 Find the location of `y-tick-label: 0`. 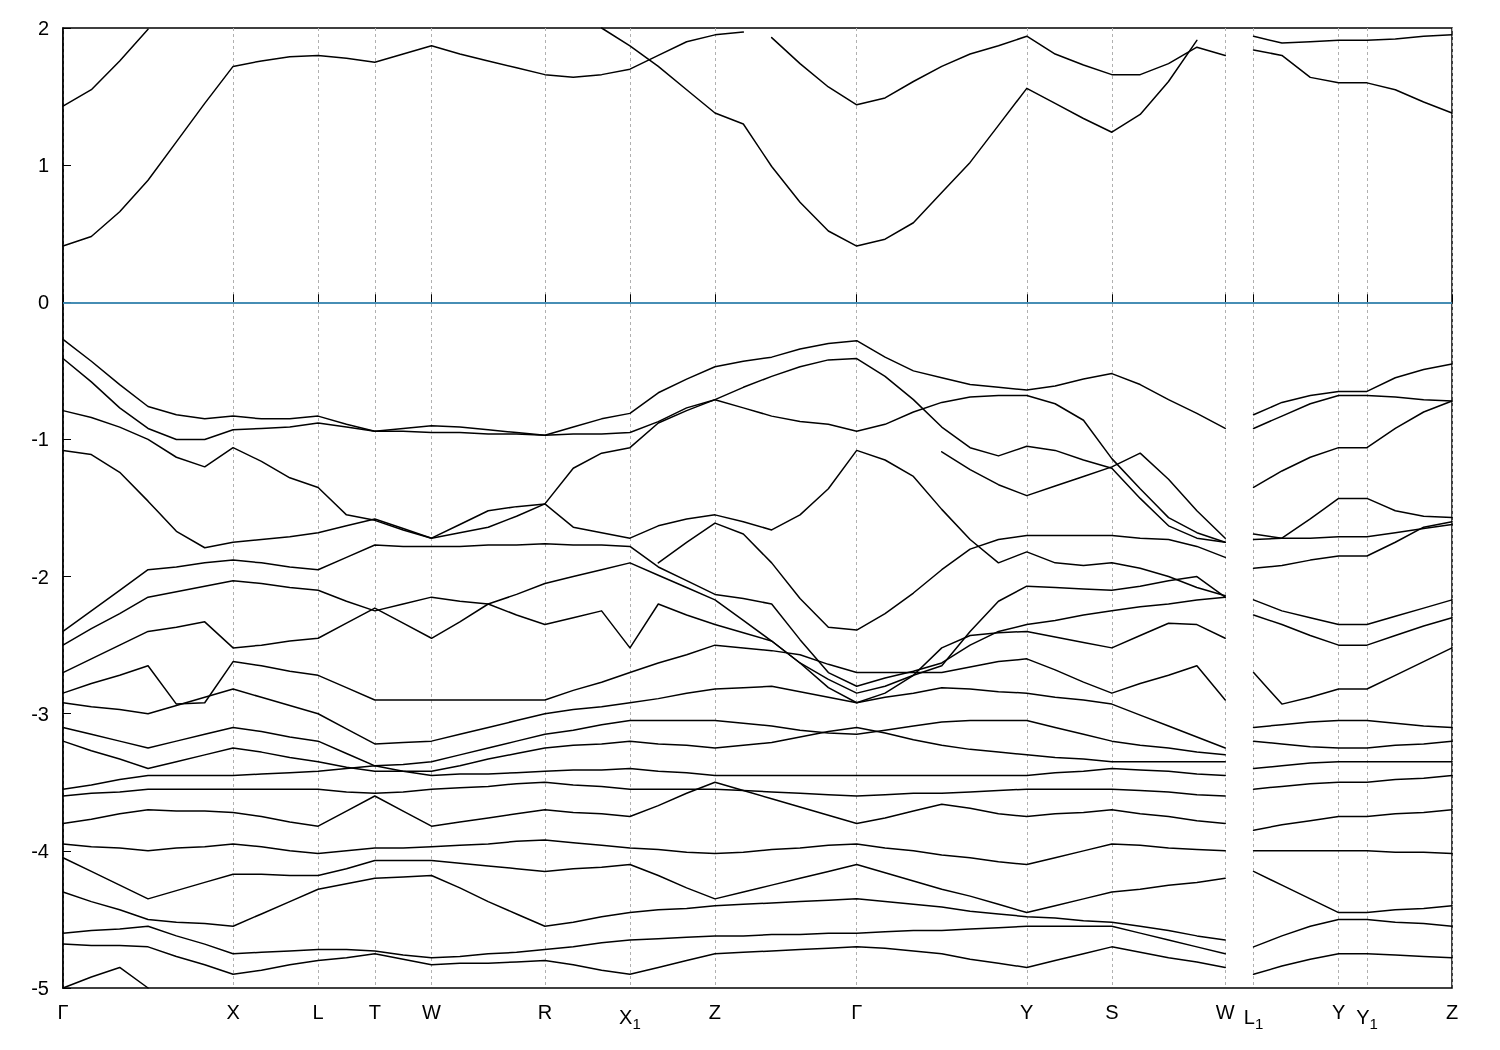

y-tick-label: 0 is located at coordinates (43, 302).